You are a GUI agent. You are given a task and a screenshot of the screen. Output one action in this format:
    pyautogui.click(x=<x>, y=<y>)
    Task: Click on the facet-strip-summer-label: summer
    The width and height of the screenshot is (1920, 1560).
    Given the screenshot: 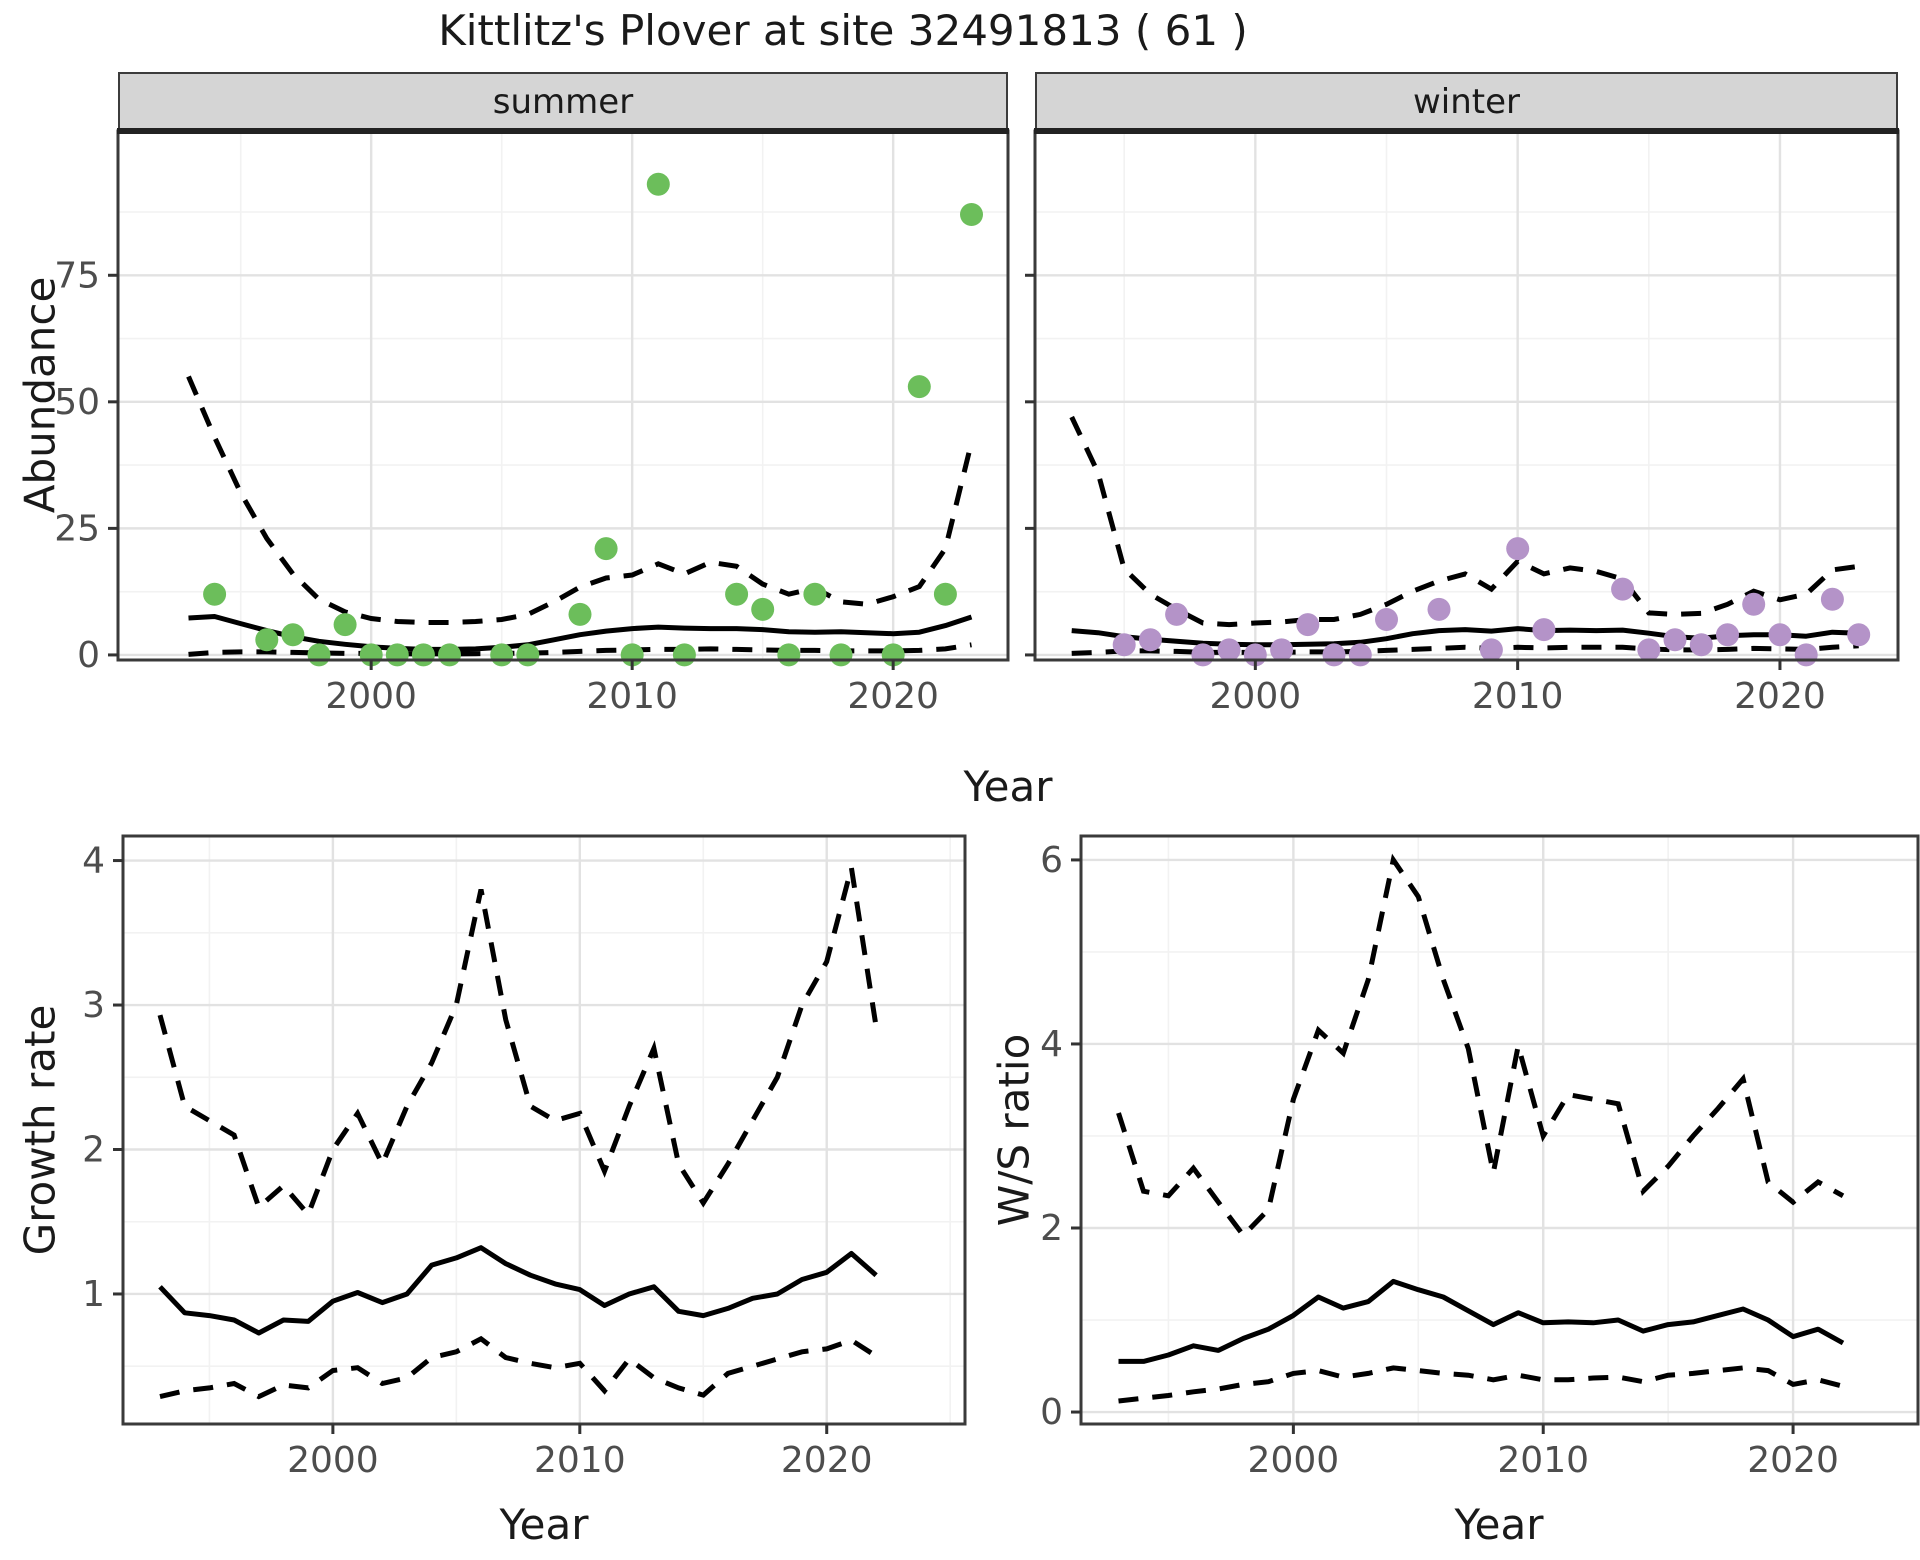 What is the action you would take?
    pyautogui.click(x=563, y=101)
    